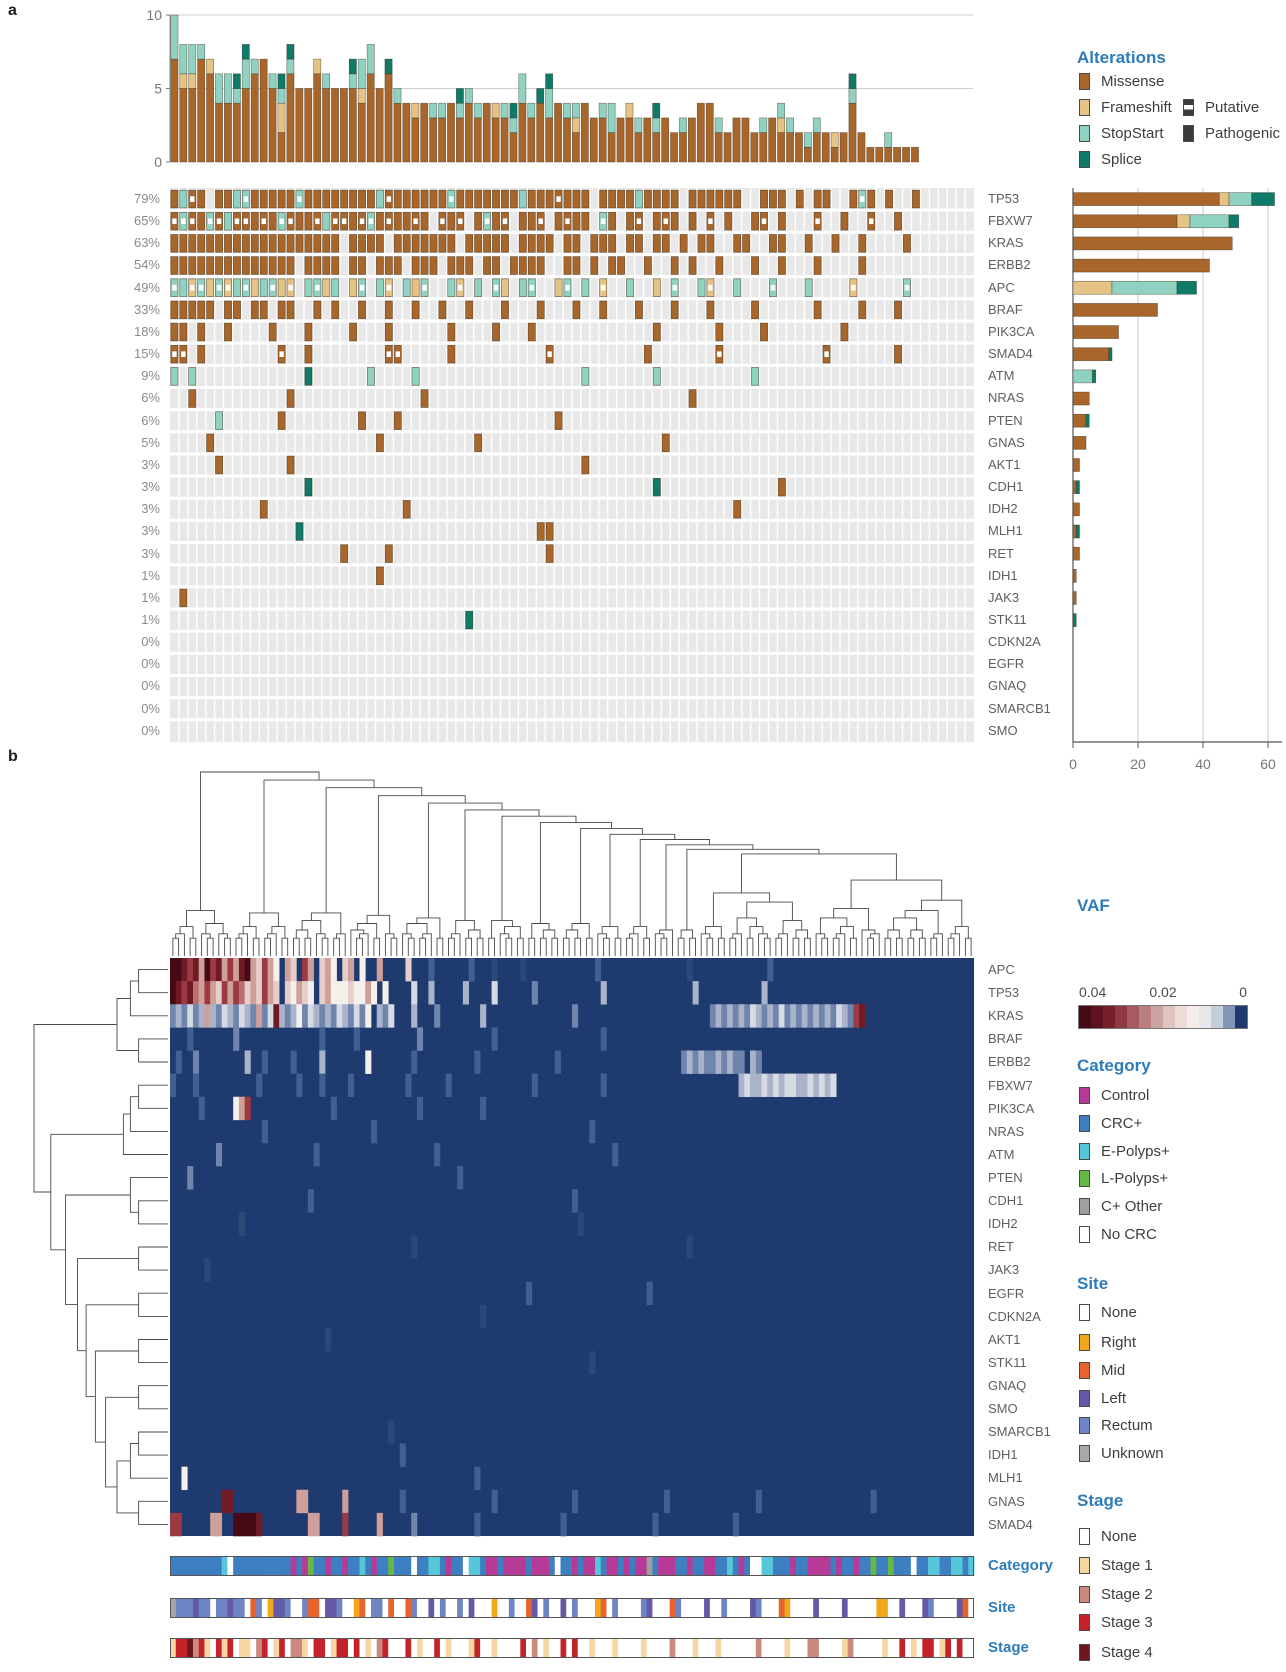 This screenshot has height=1672, width=1286. What do you see at coordinates (1084, 1370) in the screenshot?
I see `legend-site-mid-swatch` at bounding box center [1084, 1370].